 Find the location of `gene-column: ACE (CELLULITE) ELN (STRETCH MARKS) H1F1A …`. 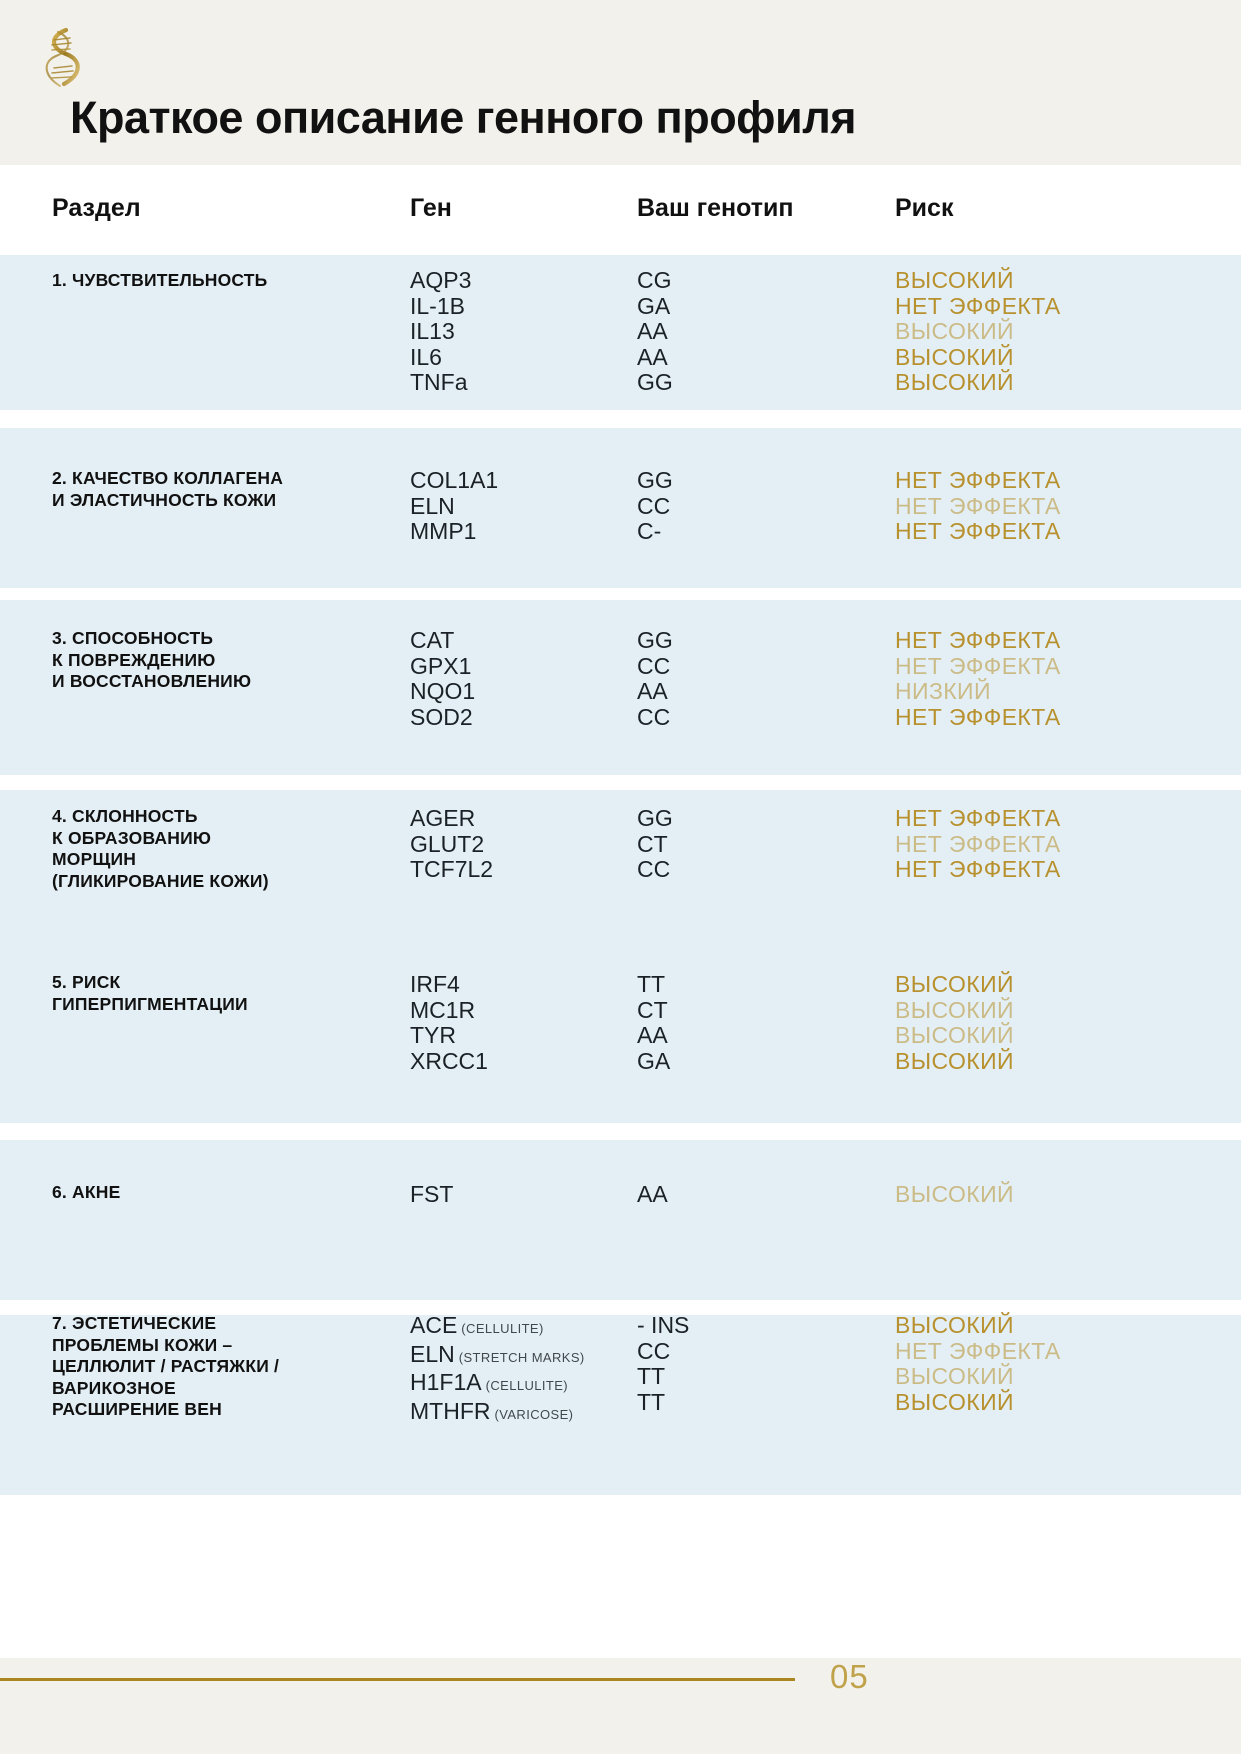

gene-column: ACE (CELLULITE) ELN (STRETCH MARKS) H1F1A … is located at coordinates (497, 1369).